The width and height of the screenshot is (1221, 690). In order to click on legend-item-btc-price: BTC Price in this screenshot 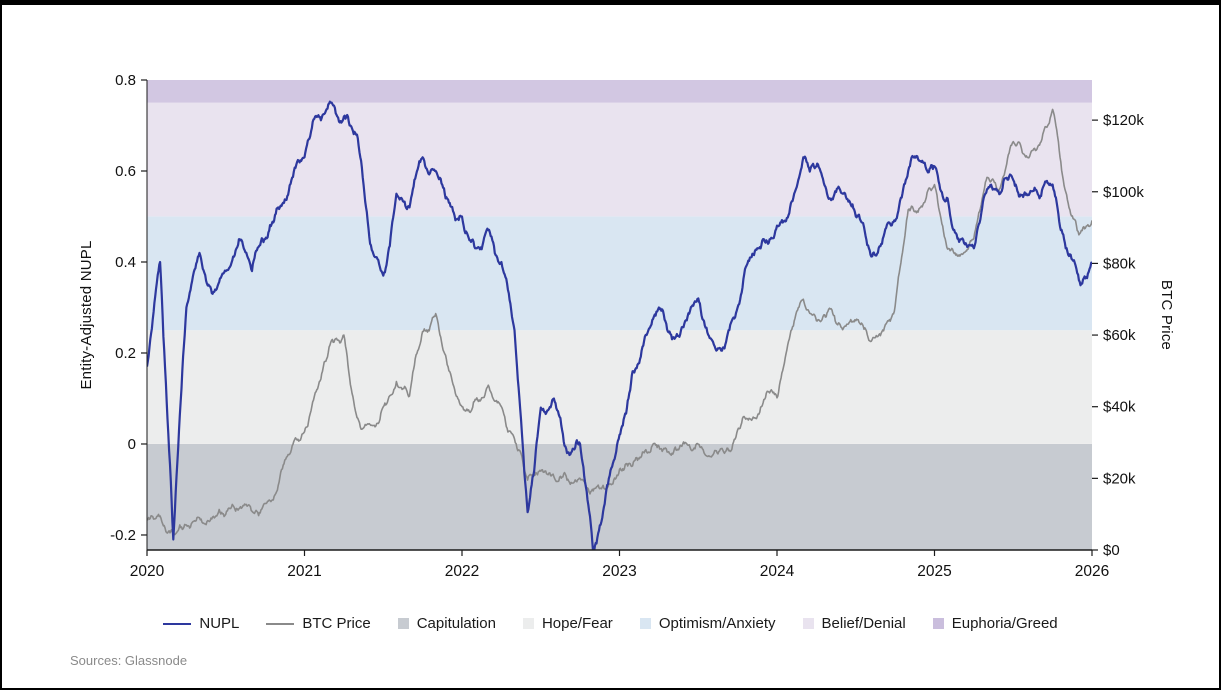, I will do `click(318, 623)`.